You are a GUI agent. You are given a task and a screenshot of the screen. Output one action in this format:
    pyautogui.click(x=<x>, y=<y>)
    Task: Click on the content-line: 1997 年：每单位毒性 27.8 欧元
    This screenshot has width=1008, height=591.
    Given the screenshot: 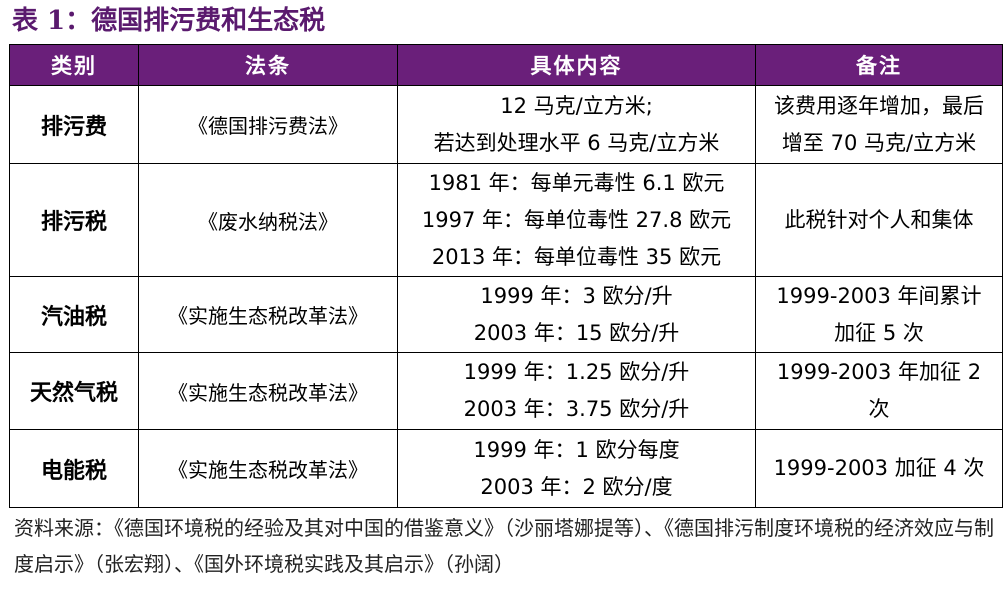 What is the action you would take?
    pyautogui.click(x=576, y=219)
    